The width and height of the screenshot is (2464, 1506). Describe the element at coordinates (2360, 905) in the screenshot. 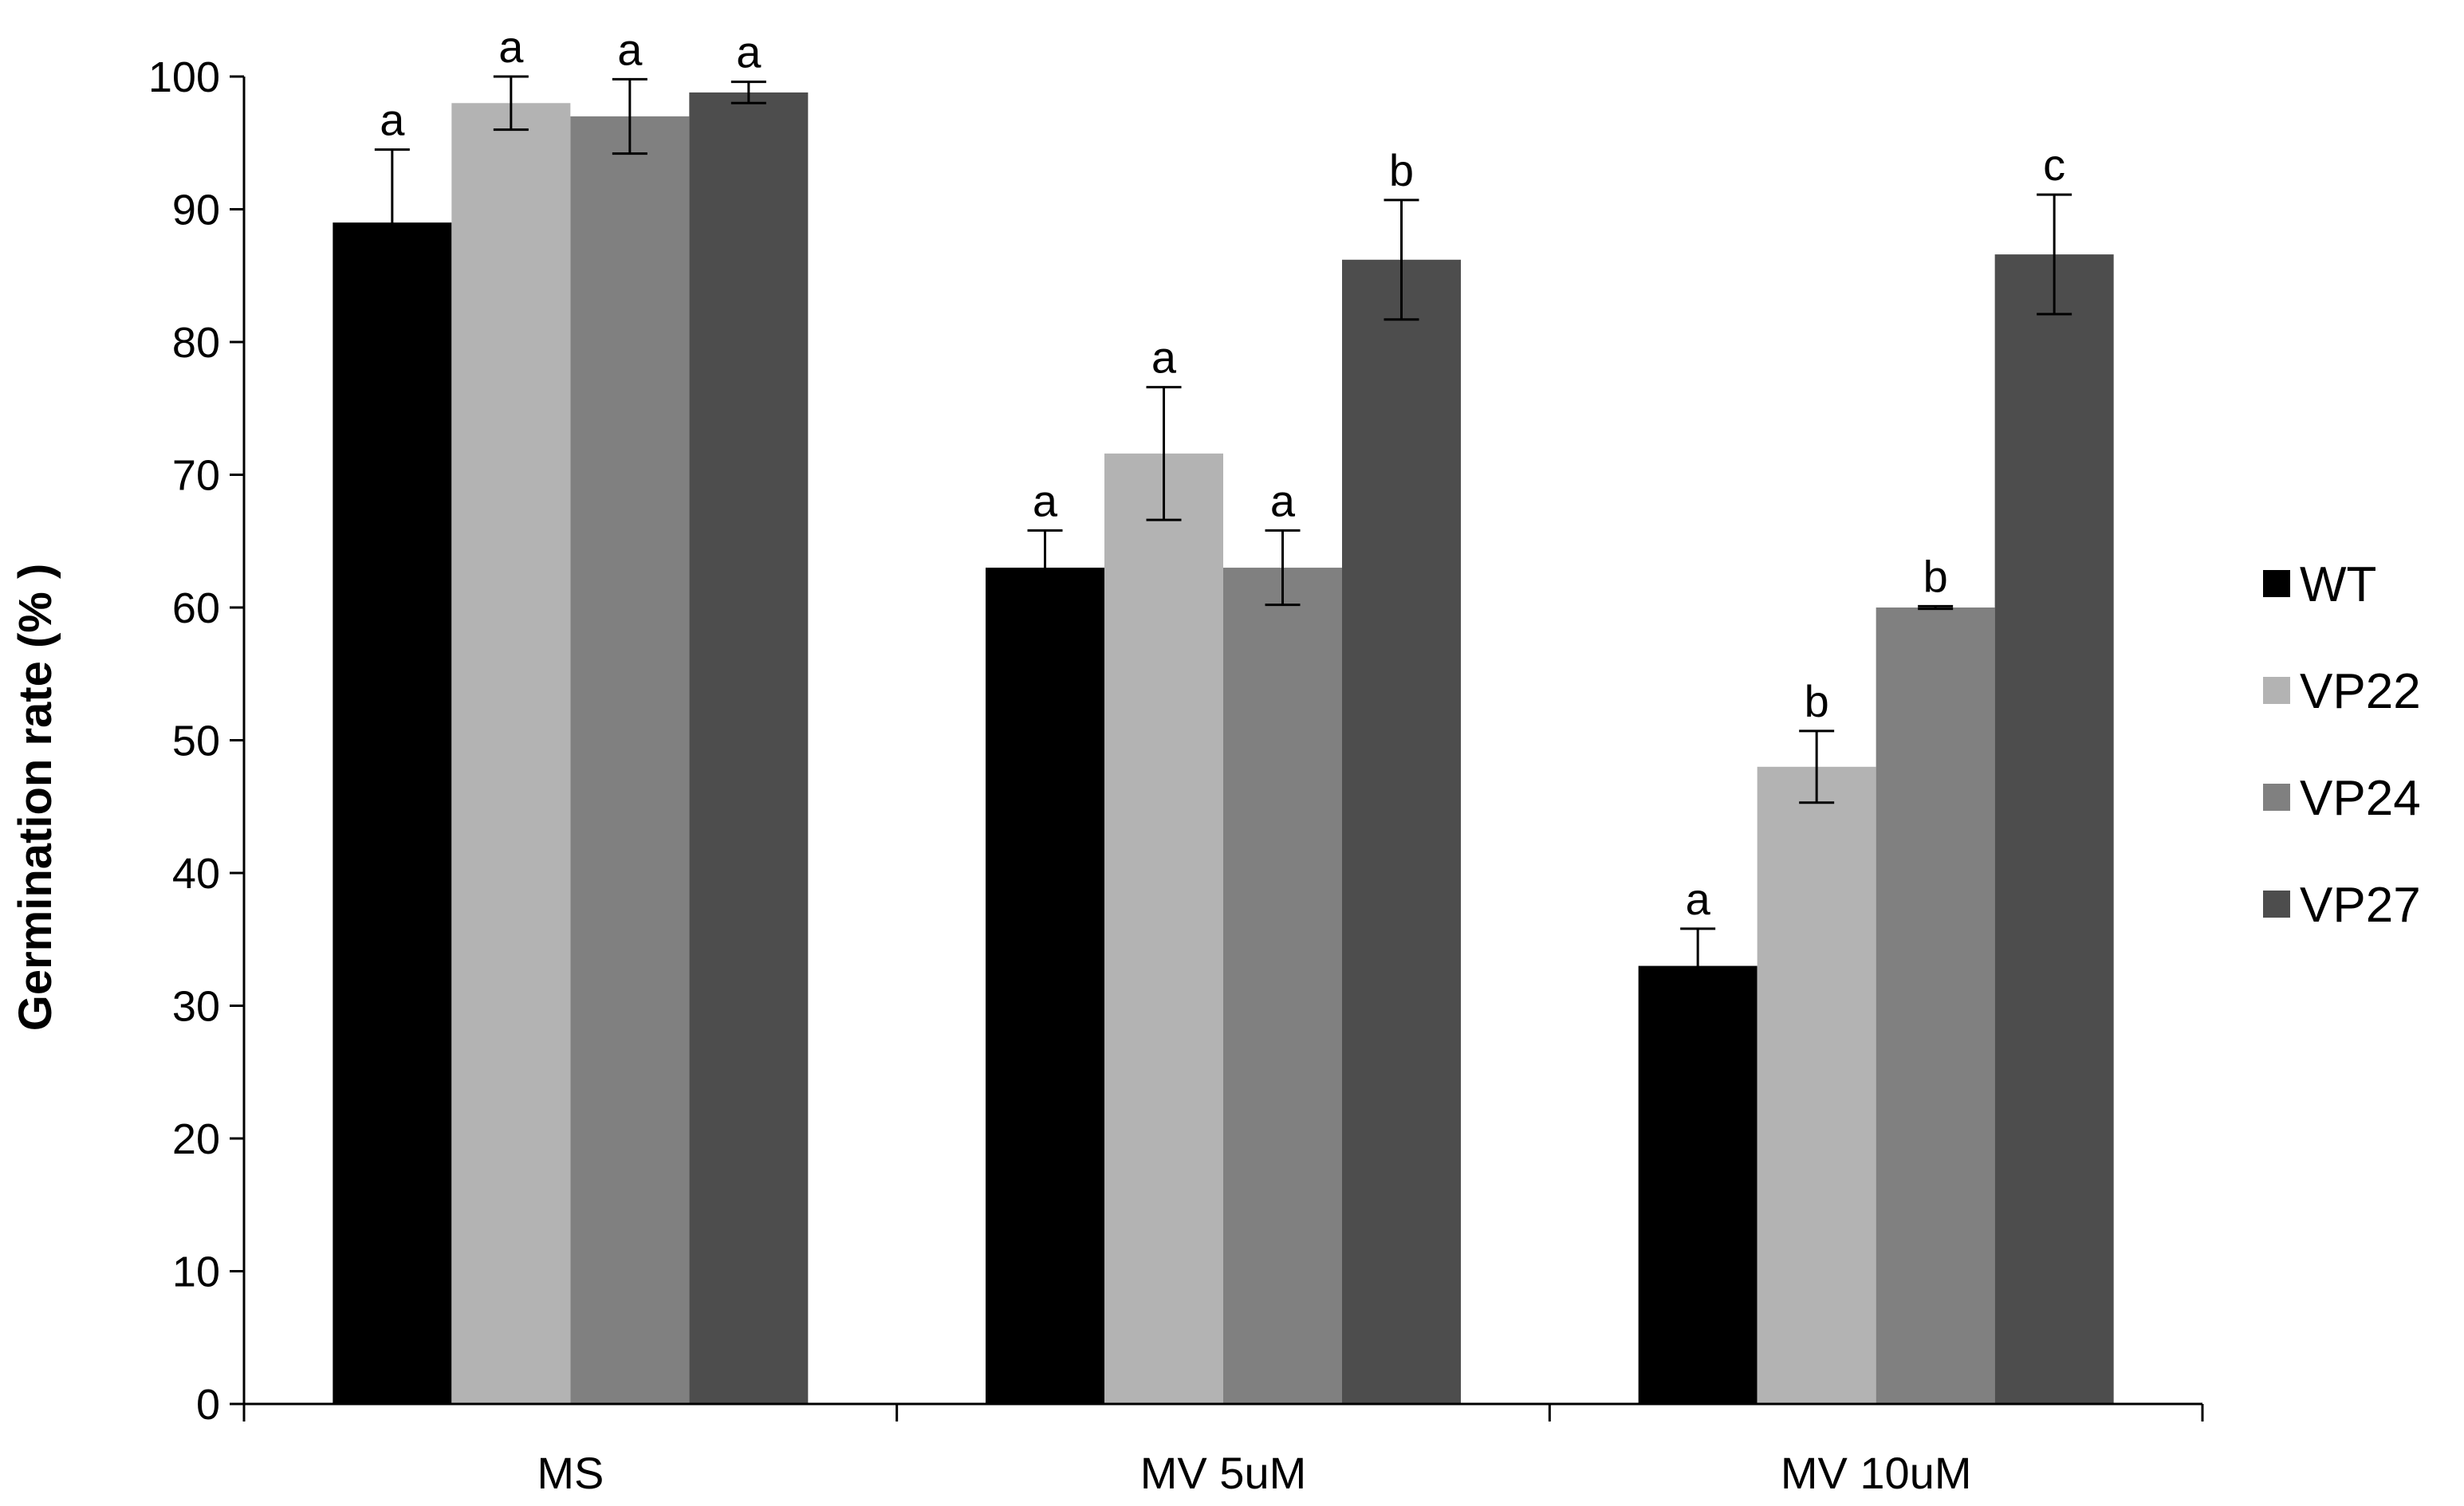

I see `legend-label: VP27` at that location.